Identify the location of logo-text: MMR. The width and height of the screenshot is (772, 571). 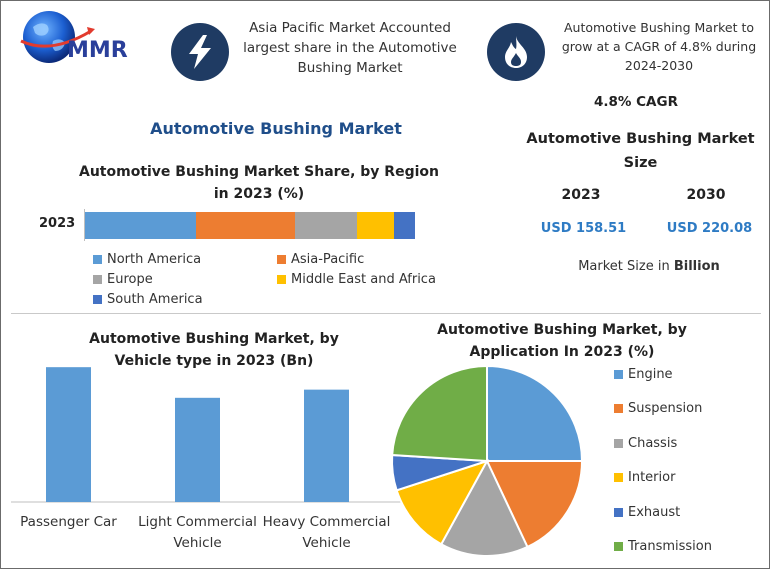
(97, 50).